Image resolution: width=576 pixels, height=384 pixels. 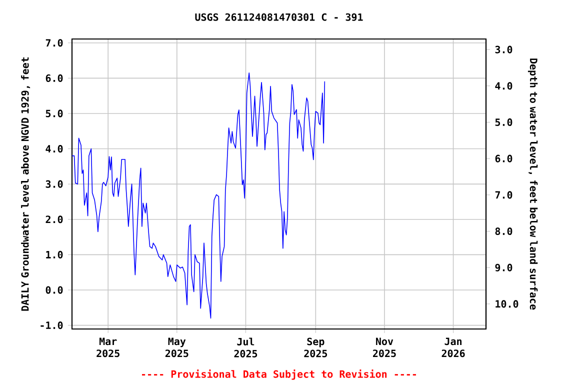 I want to click on x-tick-label: Nov 2025, so click(x=384, y=348).